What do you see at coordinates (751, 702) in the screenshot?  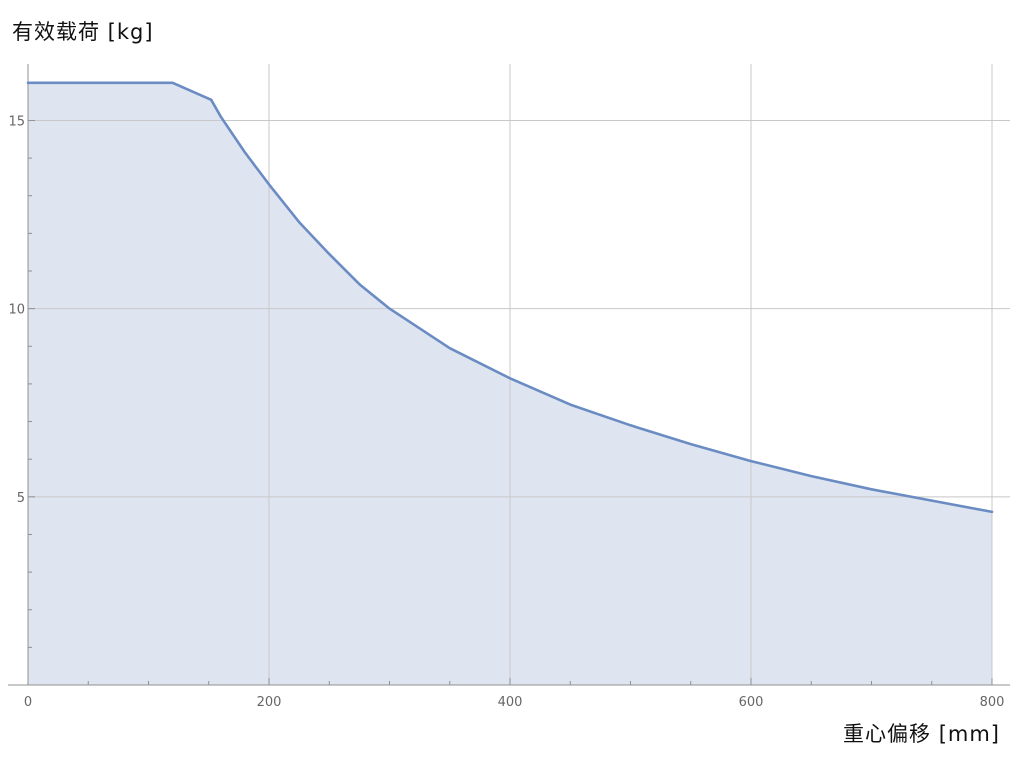 I see `x-tick-label-600: 600` at bounding box center [751, 702].